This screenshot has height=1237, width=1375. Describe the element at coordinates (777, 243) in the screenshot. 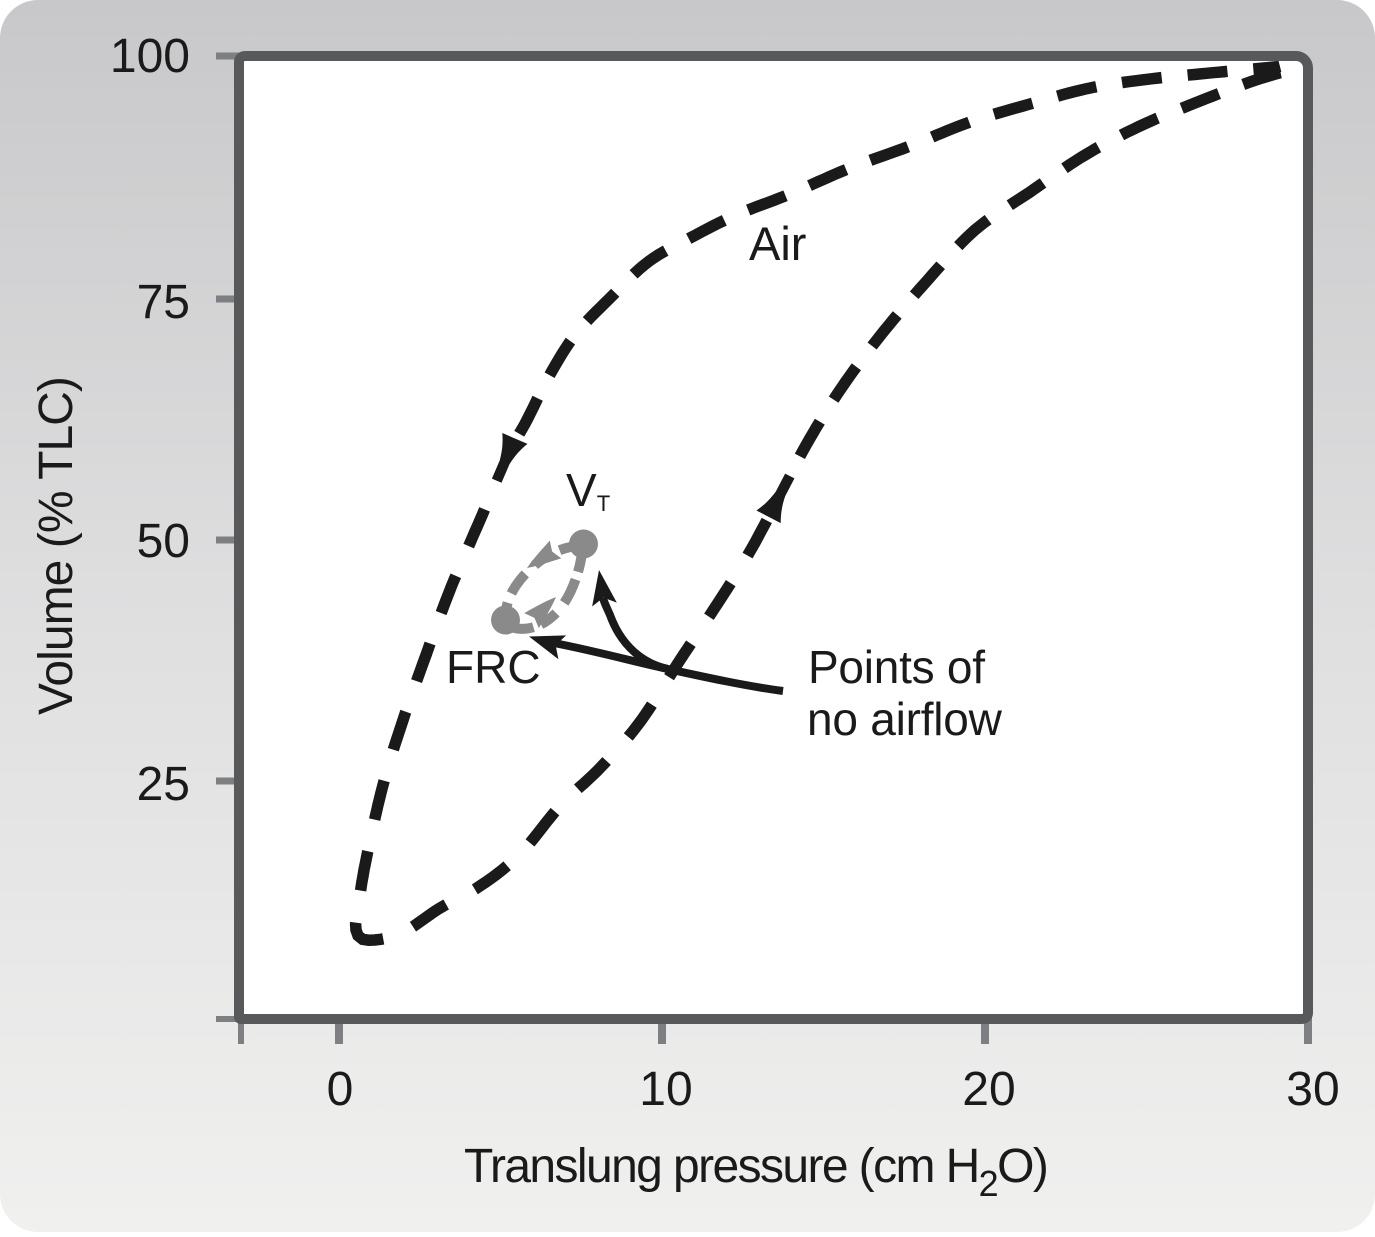

I see `svg-text: Air` at that location.